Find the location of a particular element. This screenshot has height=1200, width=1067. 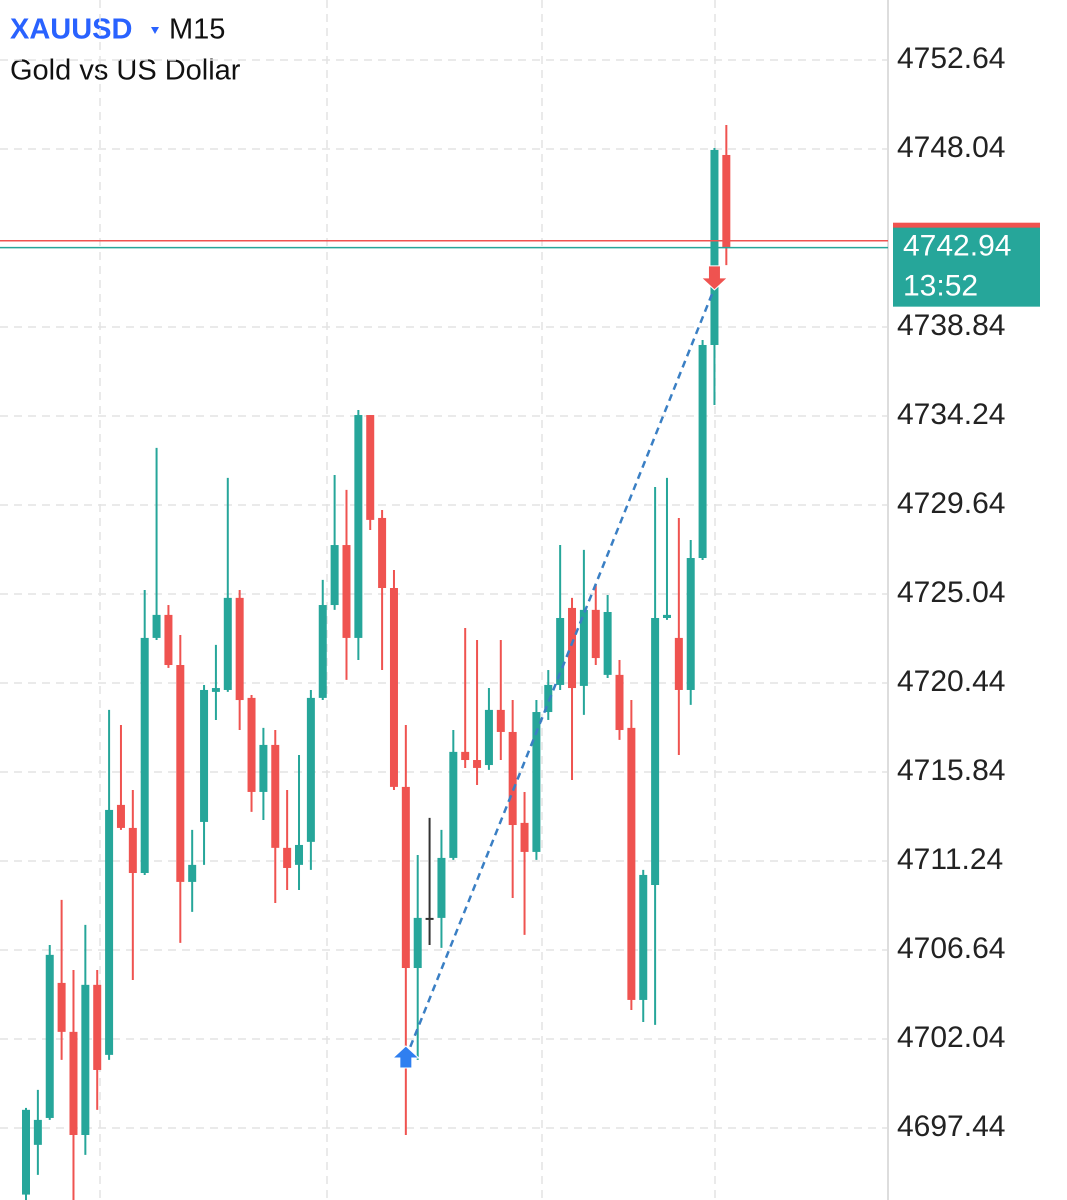

symbol: XAUUSD is located at coordinates (71, 30).